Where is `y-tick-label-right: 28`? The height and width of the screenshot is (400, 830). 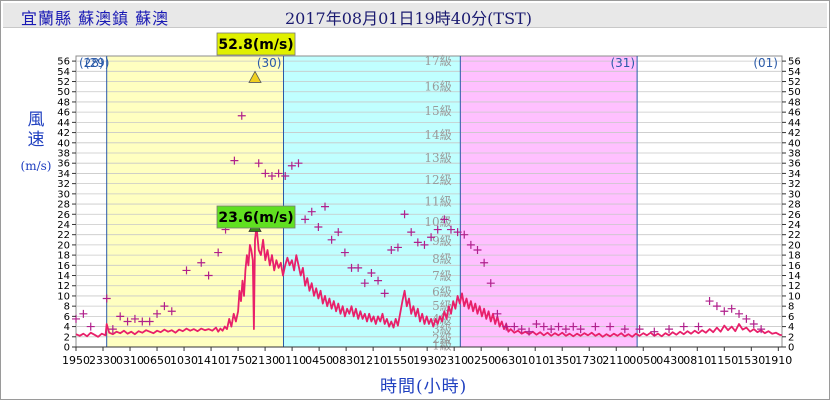 y-tick-label-right: 28 is located at coordinates (794, 205).